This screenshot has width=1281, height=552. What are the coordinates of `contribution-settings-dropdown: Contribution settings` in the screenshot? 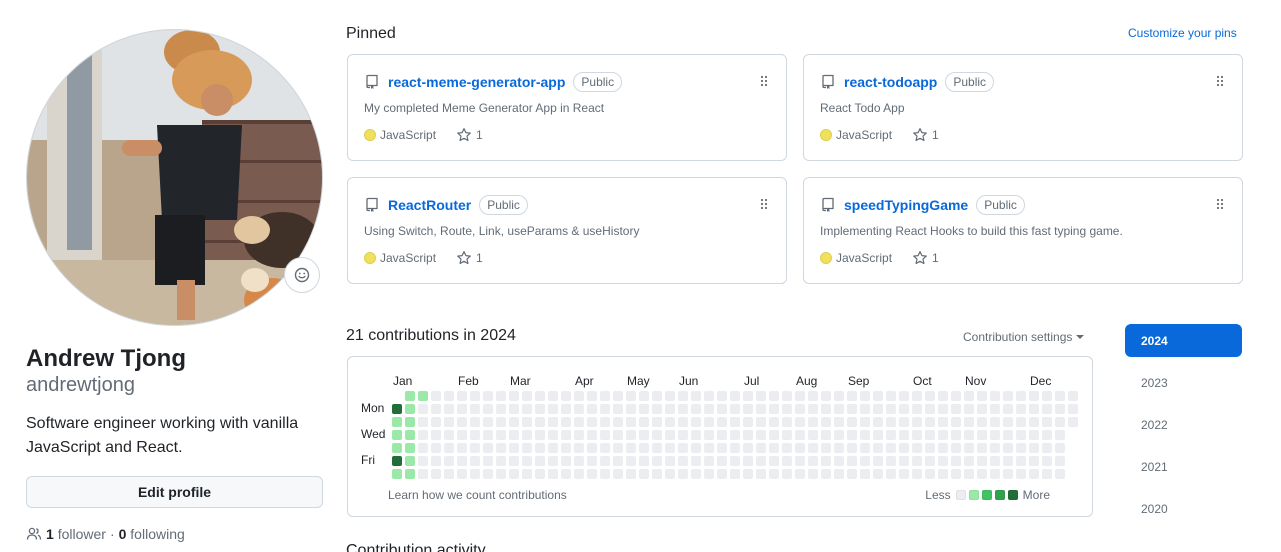 It's located at (1024, 337).